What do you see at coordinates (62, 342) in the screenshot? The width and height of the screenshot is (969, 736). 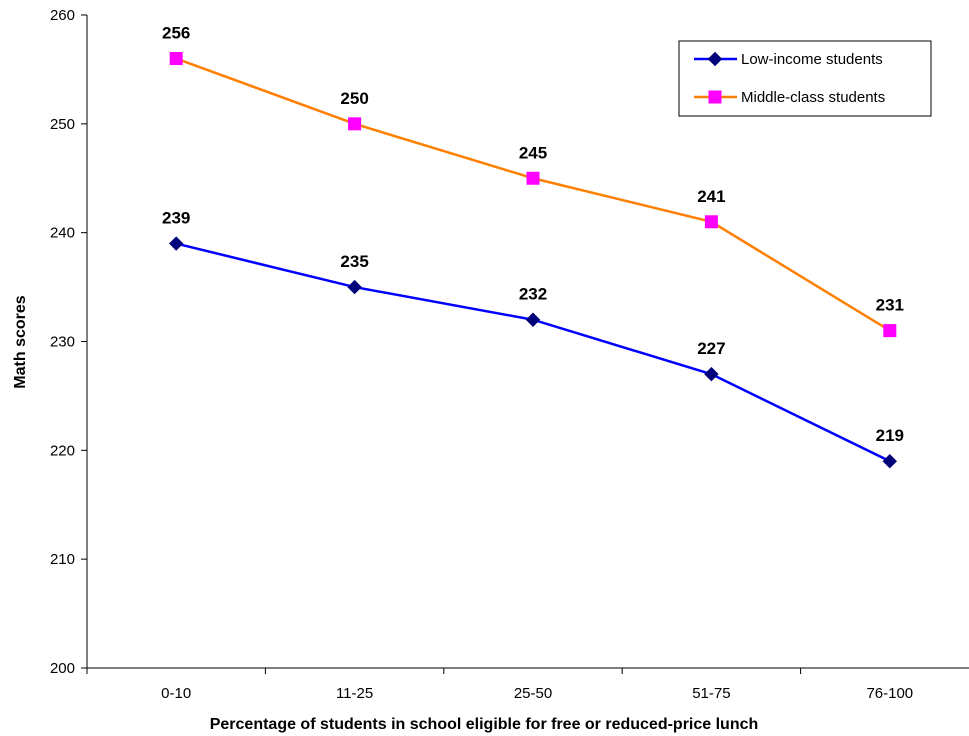 I see `y-tick-label: 230` at bounding box center [62, 342].